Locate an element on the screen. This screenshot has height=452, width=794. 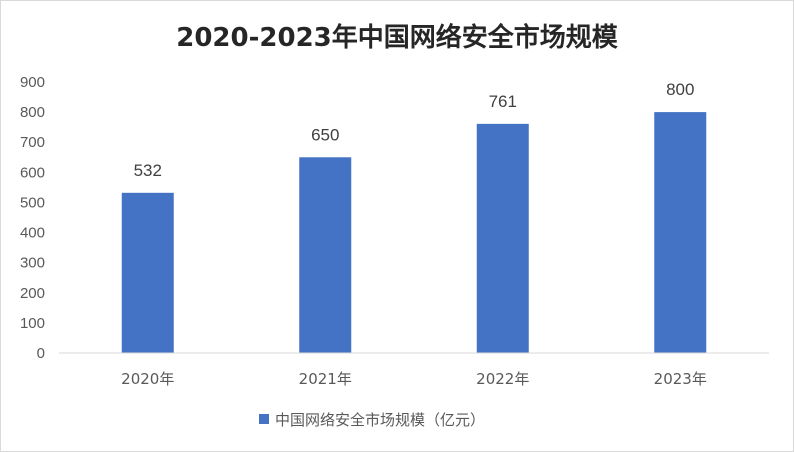
y-tick-label: 100 is located at coordinates (32, 323).